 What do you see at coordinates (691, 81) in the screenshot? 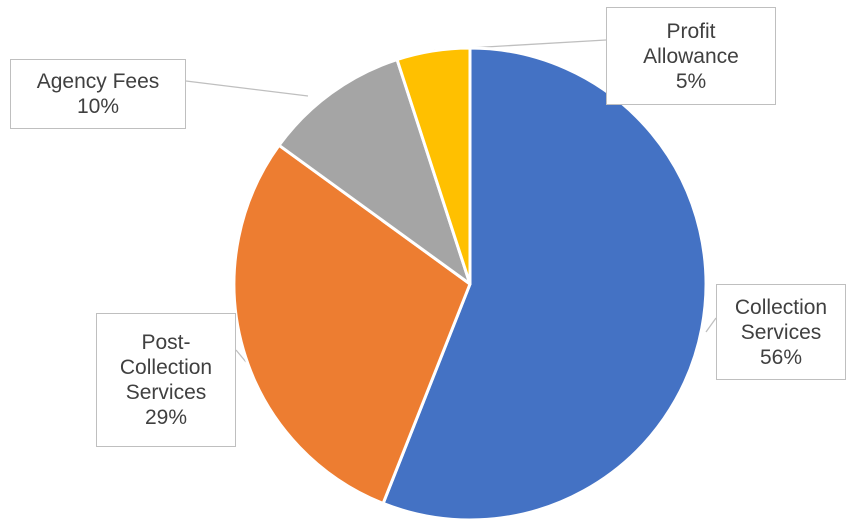
I see `label-value: 5%` at bounding box center [691, 81].